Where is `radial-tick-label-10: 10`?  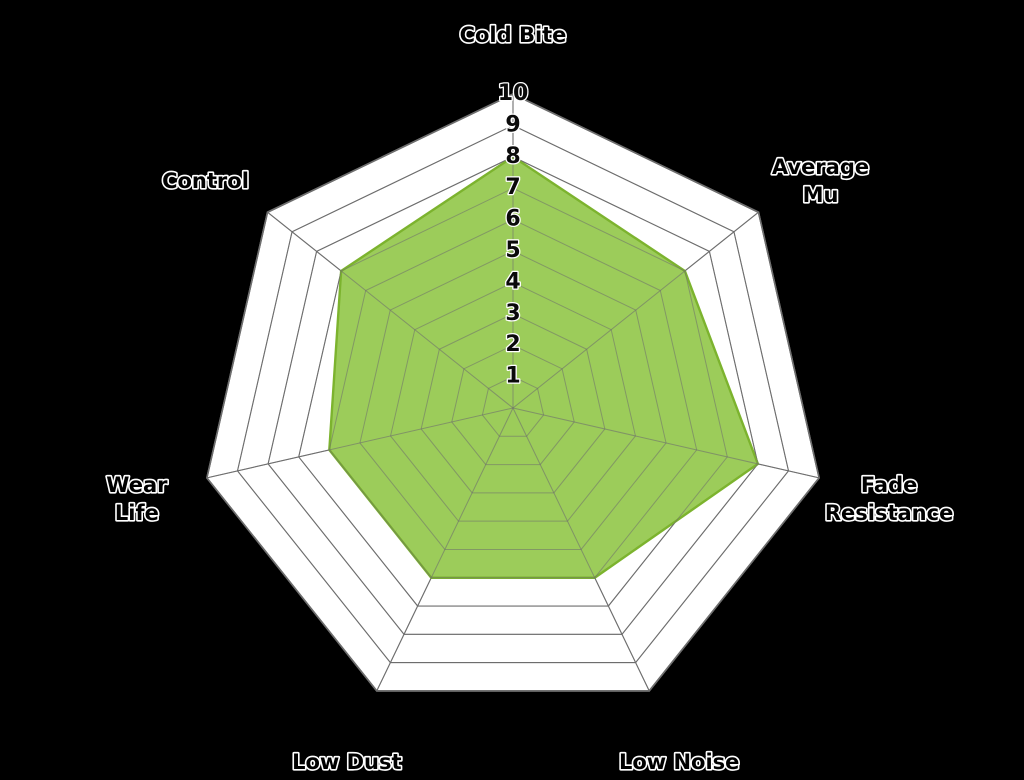 radial-tick-label-10: 10 is located at coordinates (513, 93).